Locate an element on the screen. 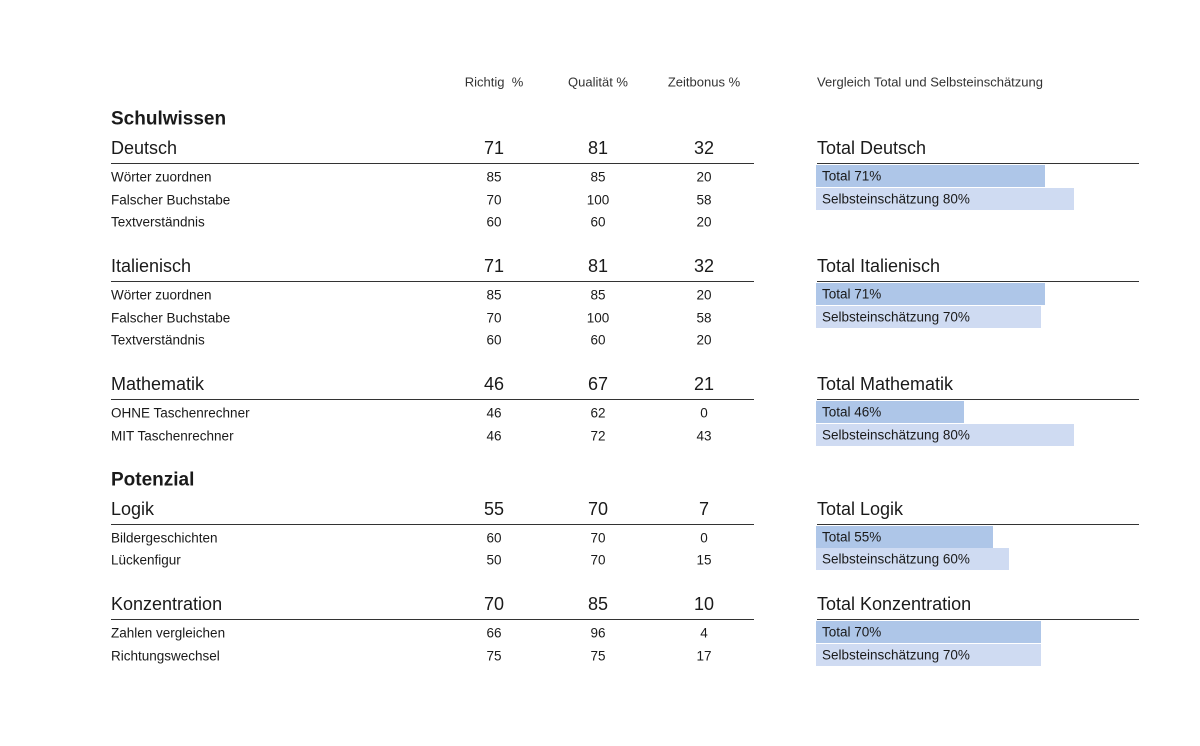 Image resolution: width=1200 pixels, height=746 pixels. comparison-bar: Selbsteinschätzung 70% is located at coordinates (929, 316).